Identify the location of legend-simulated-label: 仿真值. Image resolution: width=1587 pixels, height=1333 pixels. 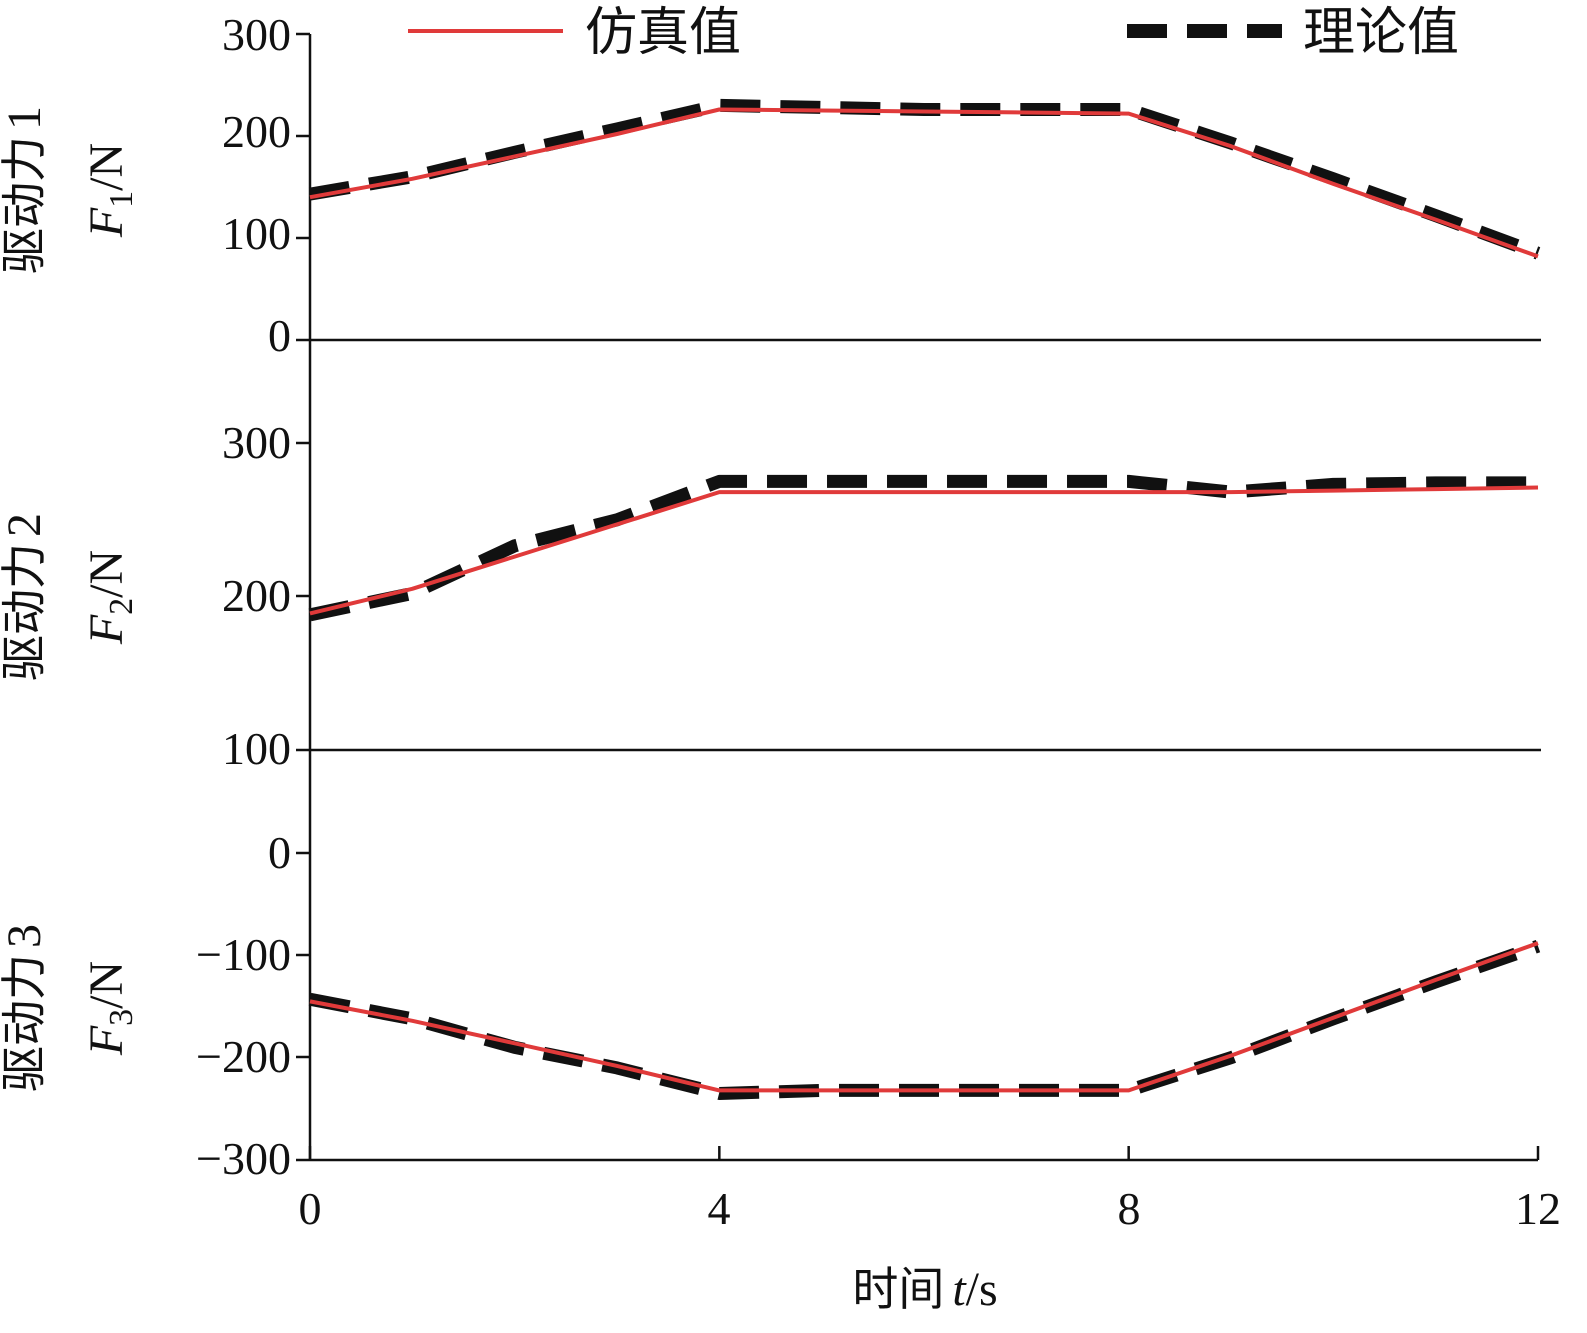
(663, 33).